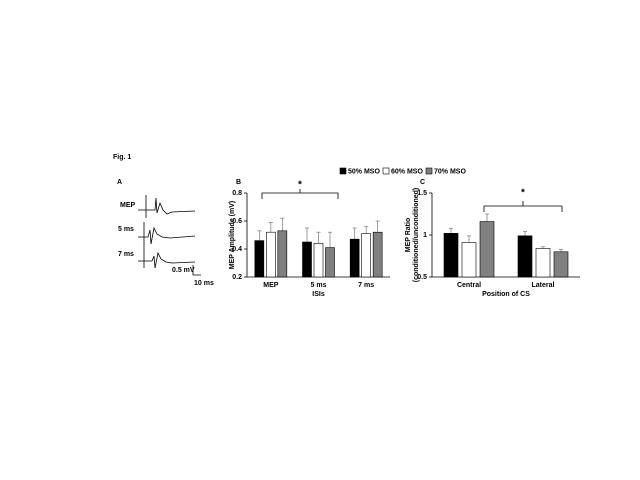  Describe the element at coordinates (169, 235) in the screenshot. I see `traces` at that location.